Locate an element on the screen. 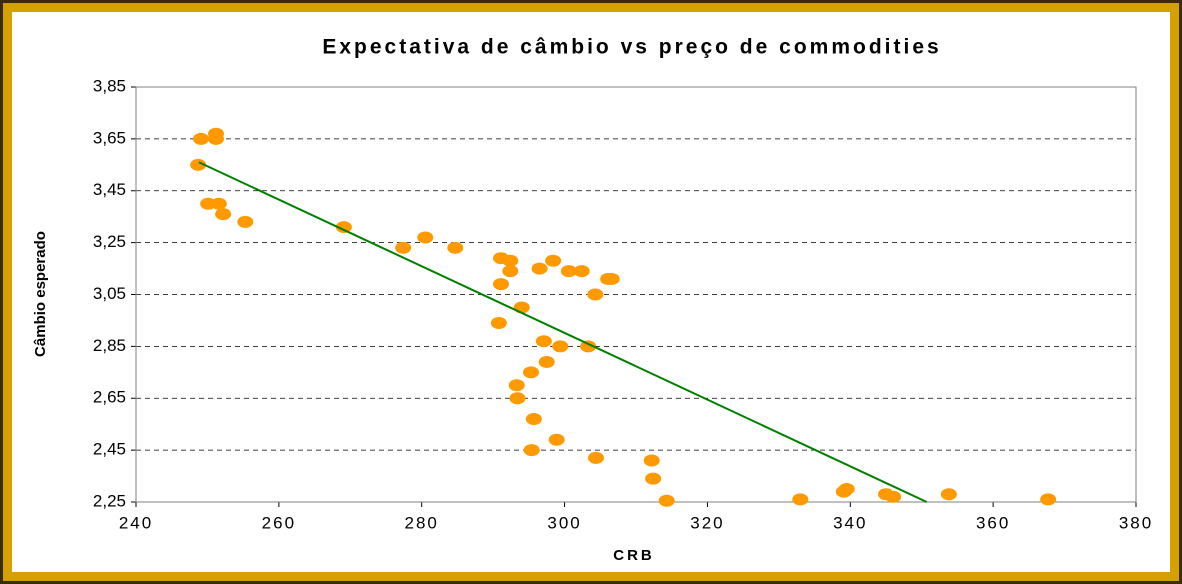 The height and width of the screenshot is (584, 1182). x-tick-label: 300 is located at coordinates (564, 522).